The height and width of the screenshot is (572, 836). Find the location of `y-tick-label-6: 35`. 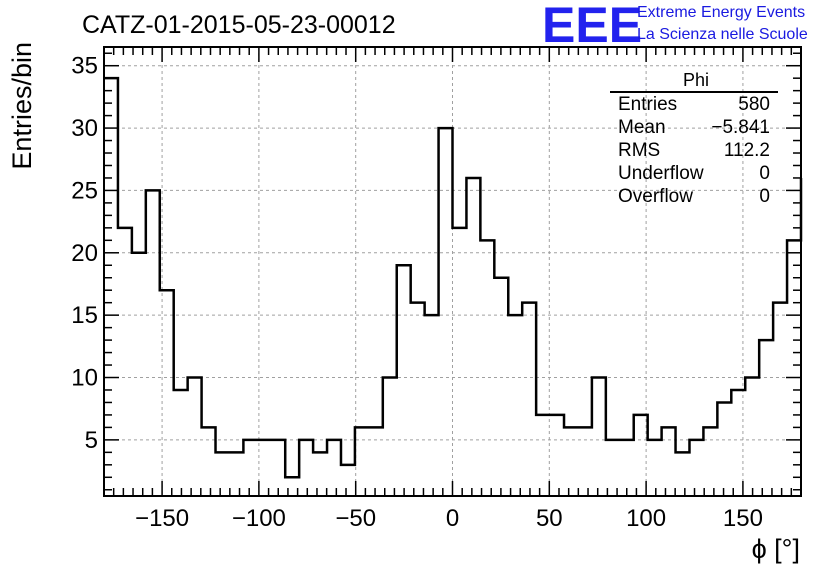

y-tick-label-6: 35 is located at coordinates (84, 66).